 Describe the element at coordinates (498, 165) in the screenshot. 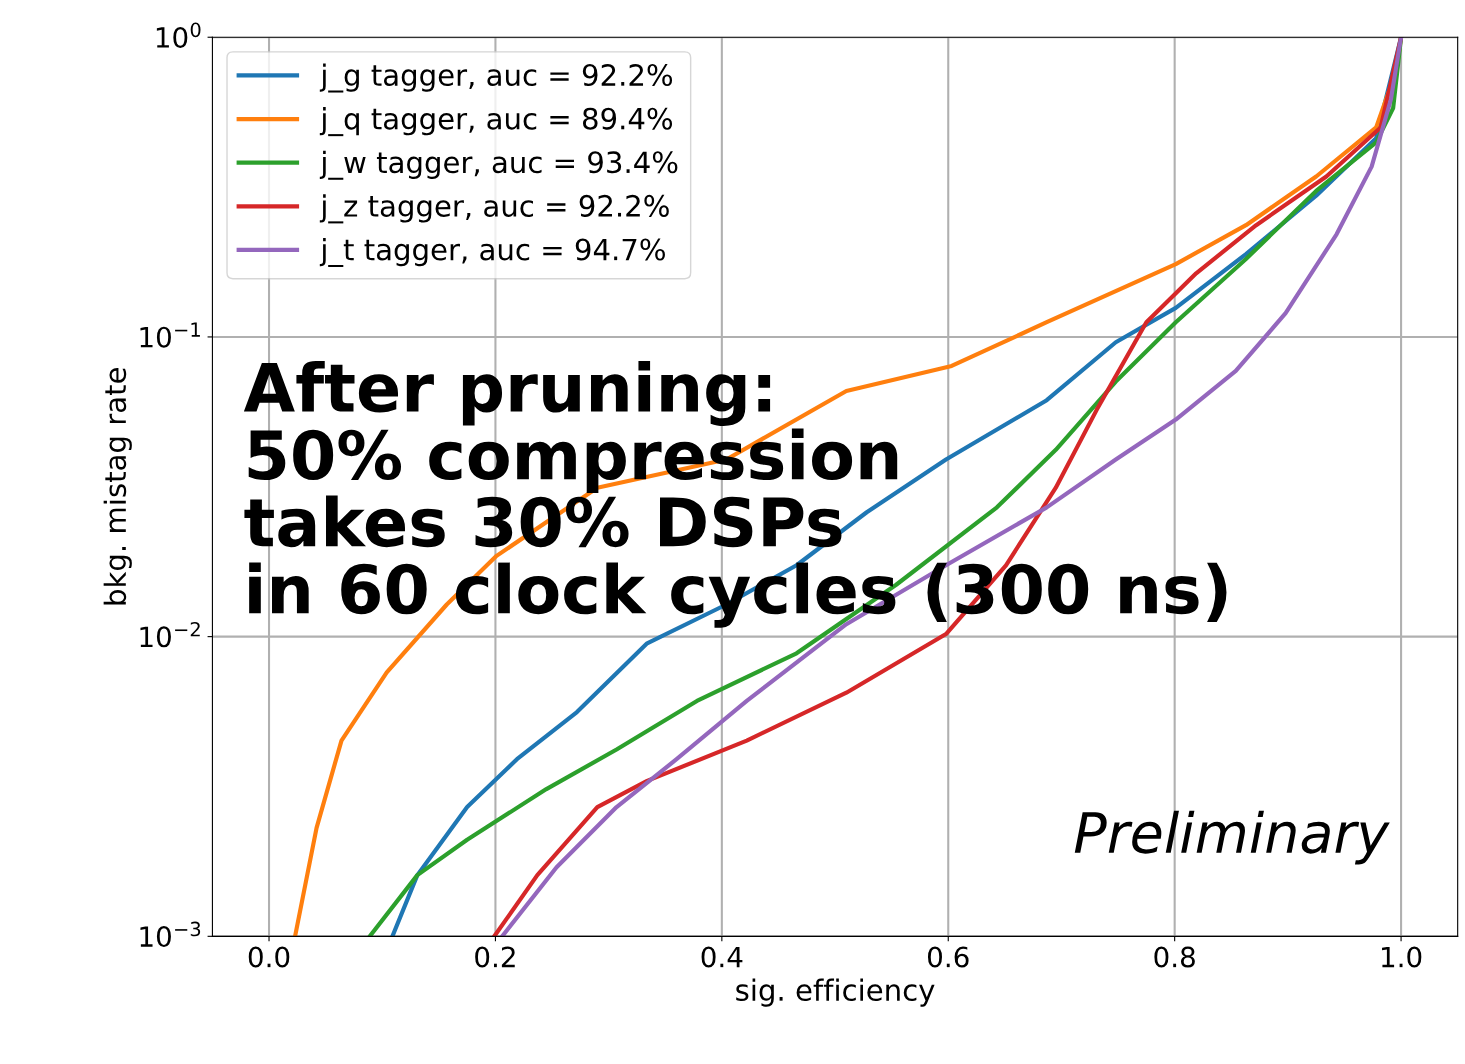

I see `legend-label: j_w tagger, auc = 93.4%` at that location.